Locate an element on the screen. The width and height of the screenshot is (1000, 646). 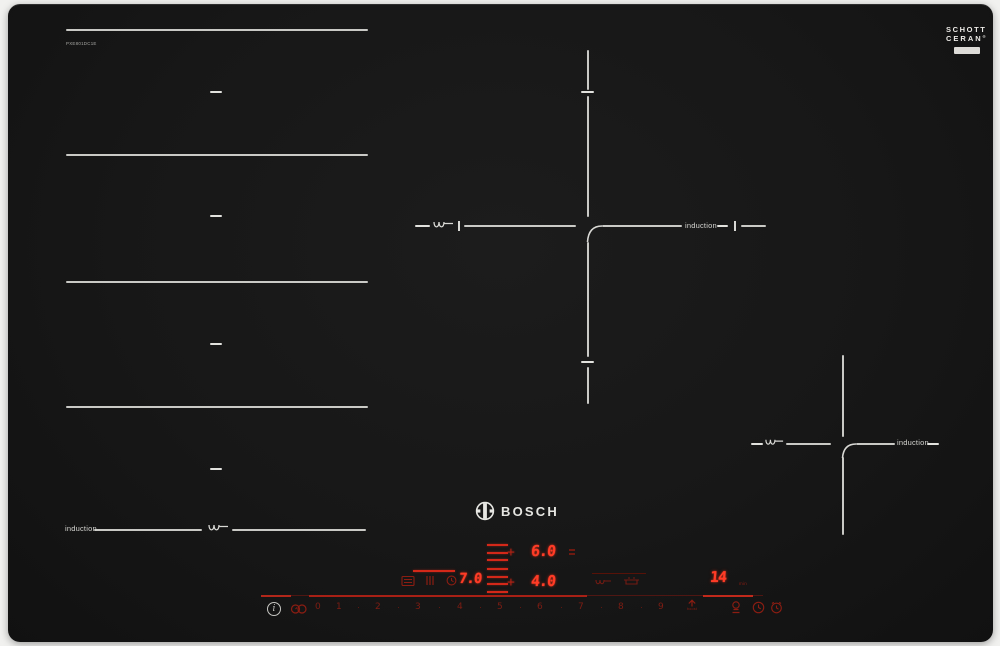
schott-line2-wrap: CERAN® is located at coordinates (967, 38).